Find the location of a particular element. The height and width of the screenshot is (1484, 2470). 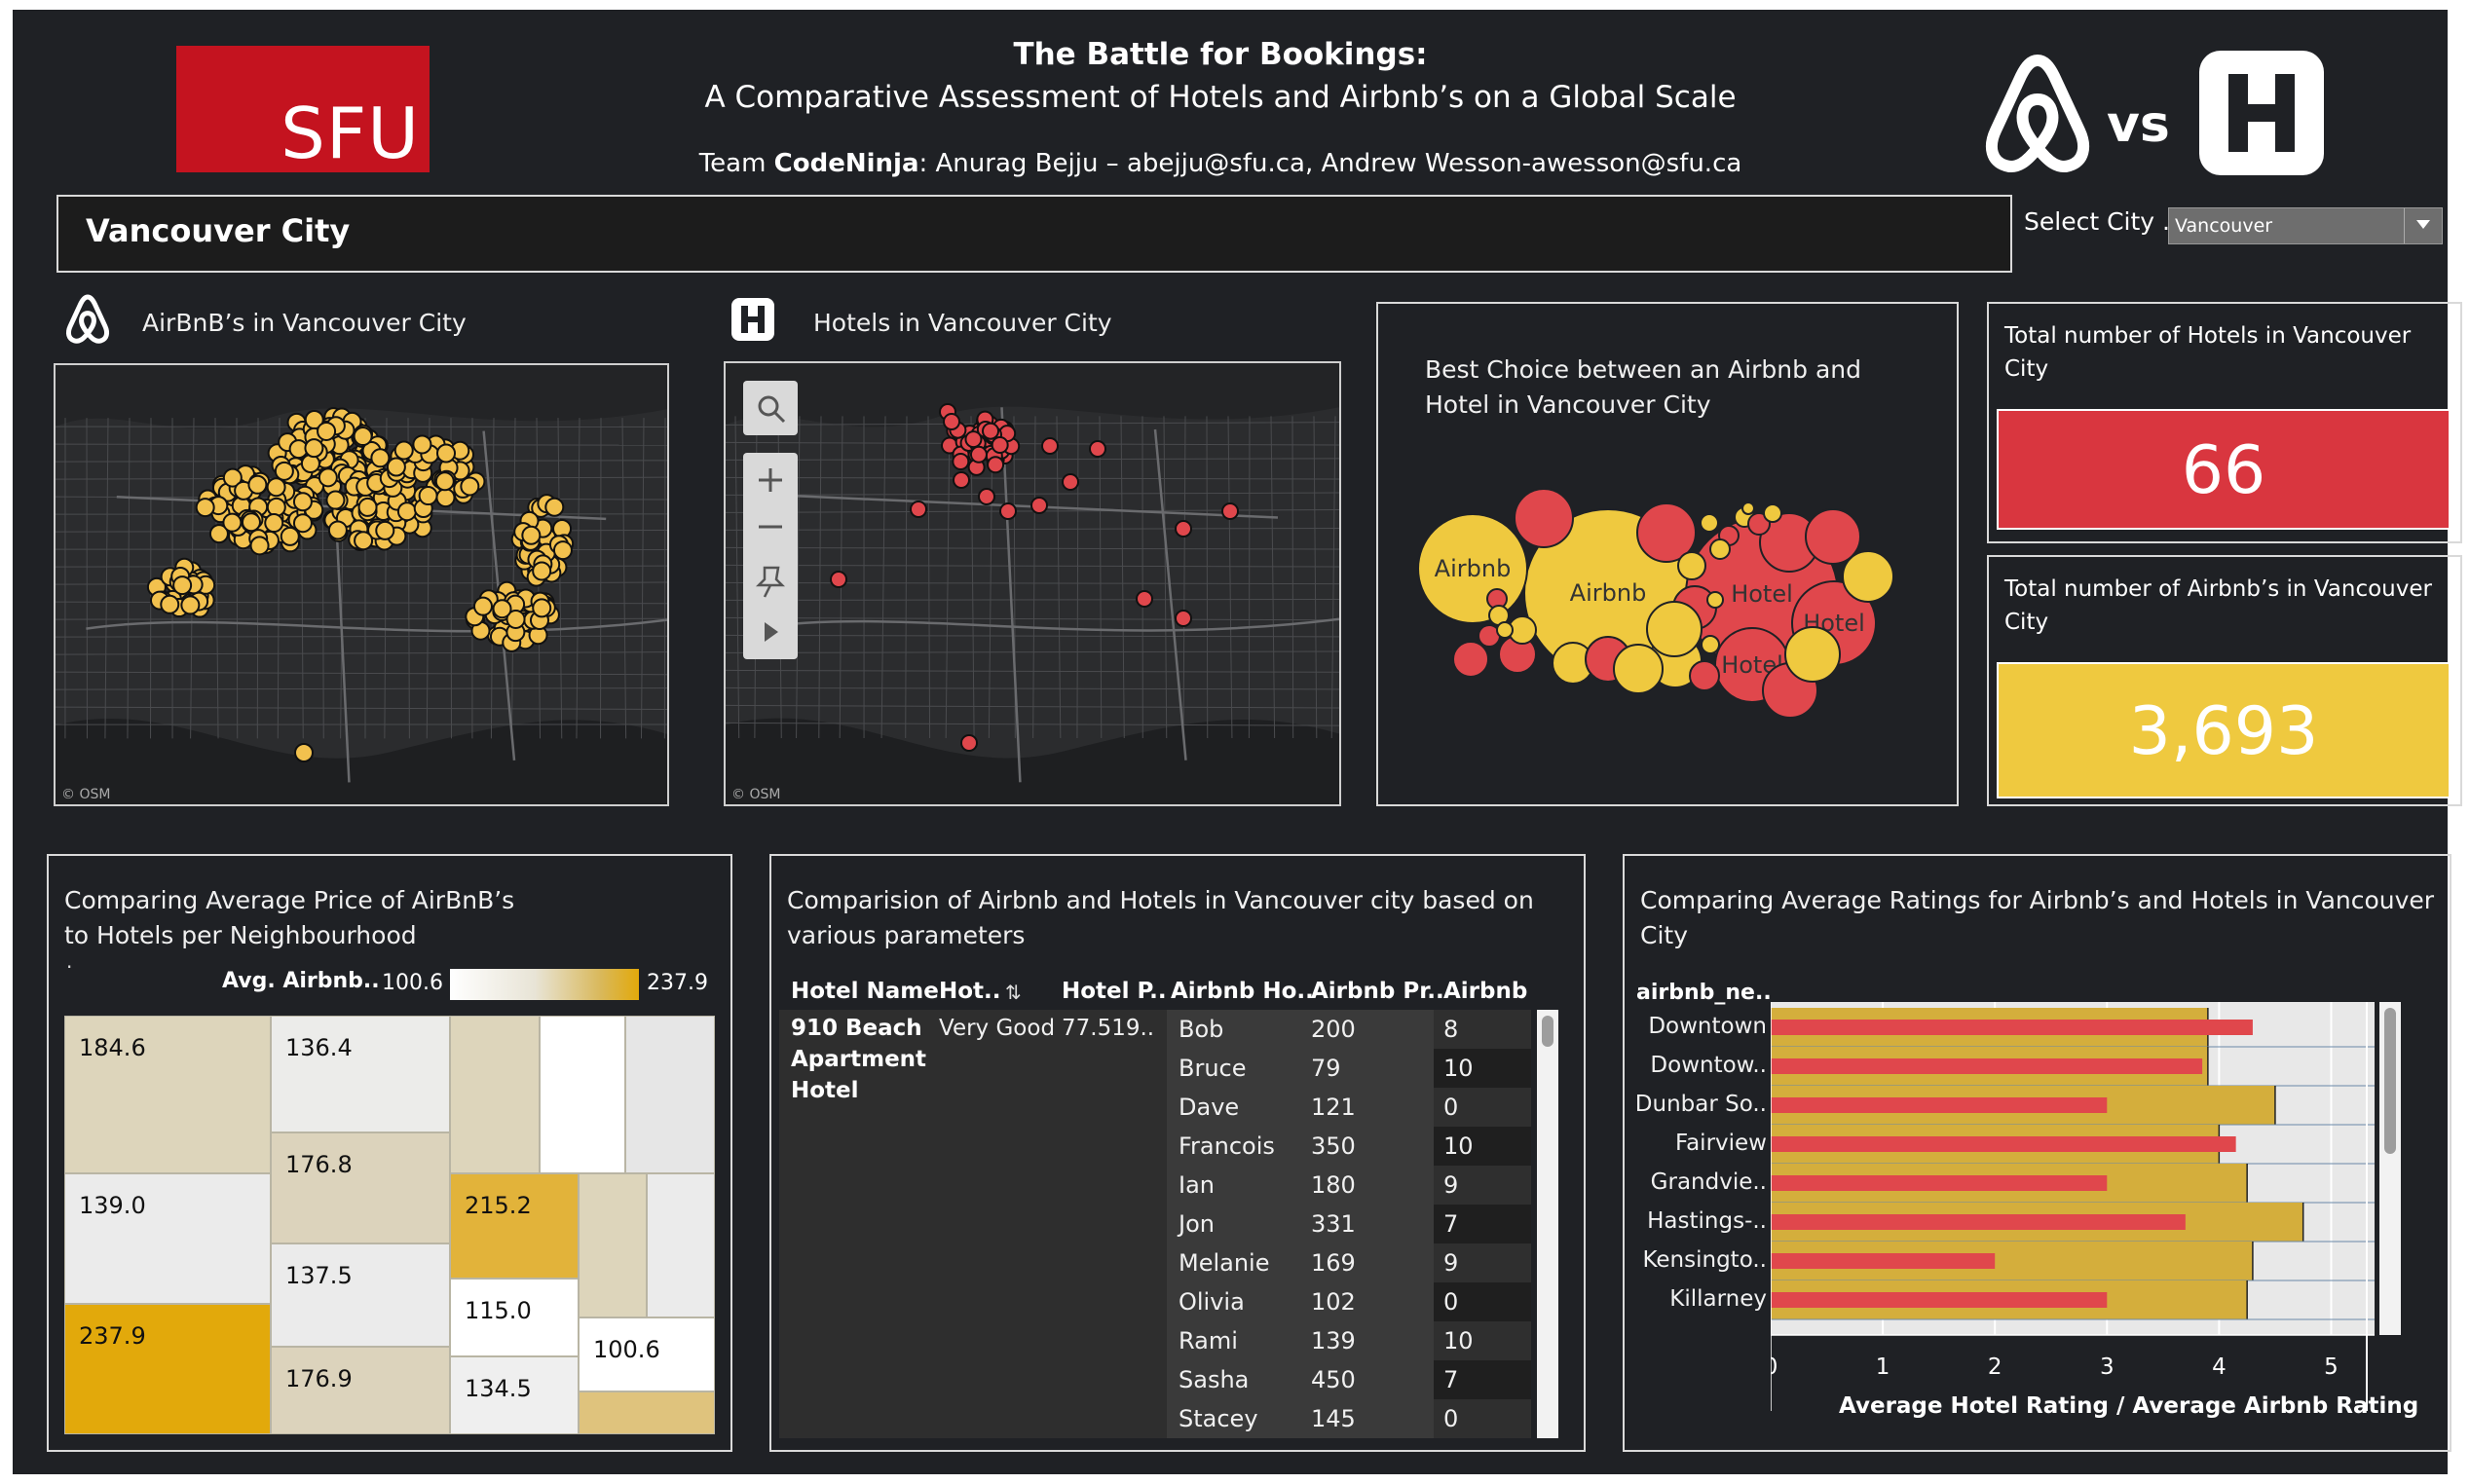

table-row: Sasha 450 7 is located at coordinates (1349, 1380).